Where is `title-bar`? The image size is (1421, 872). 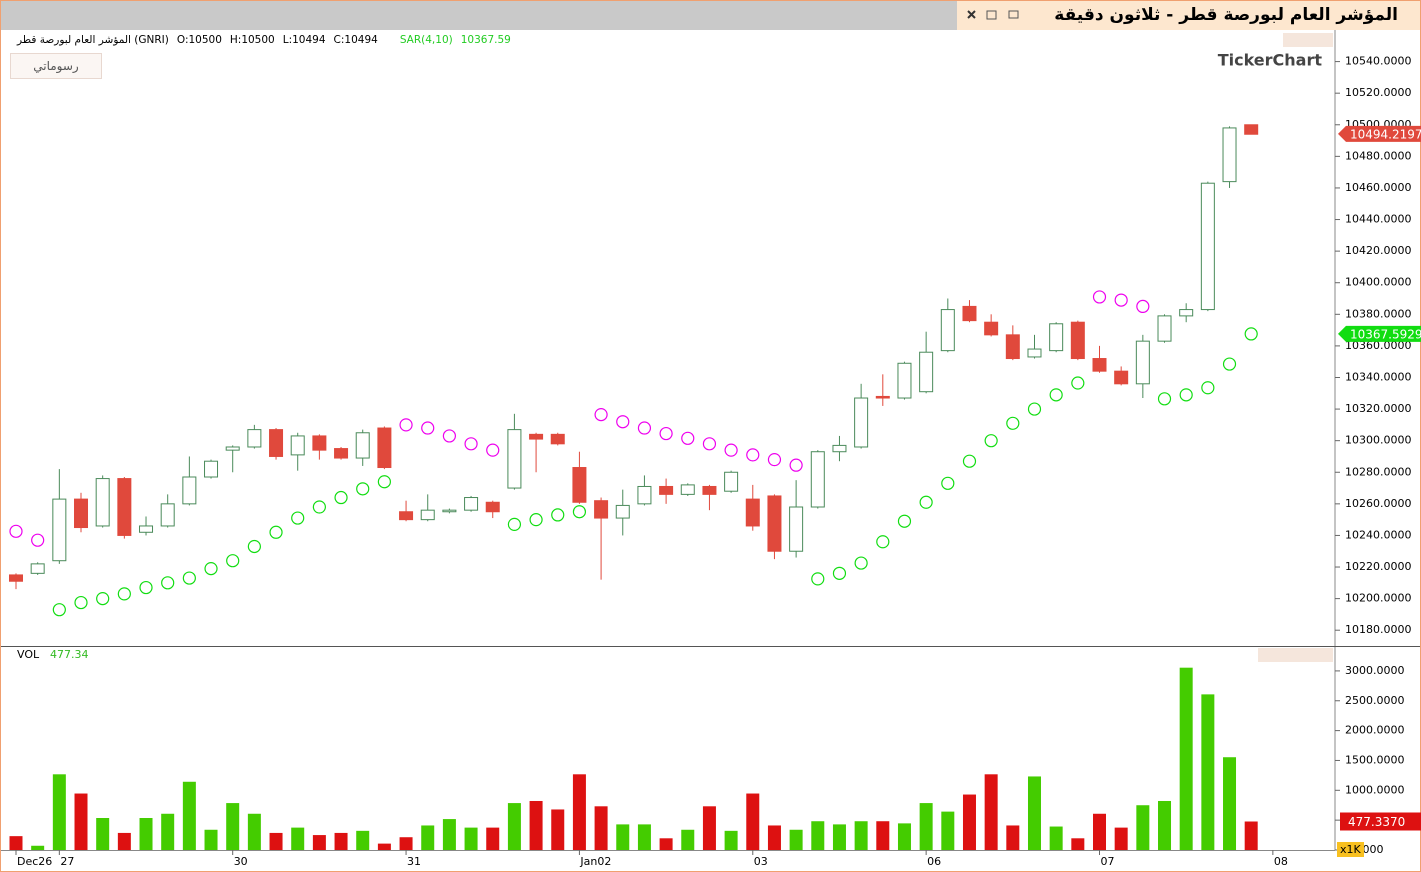
title-bar is located at coordinates (479, 15).